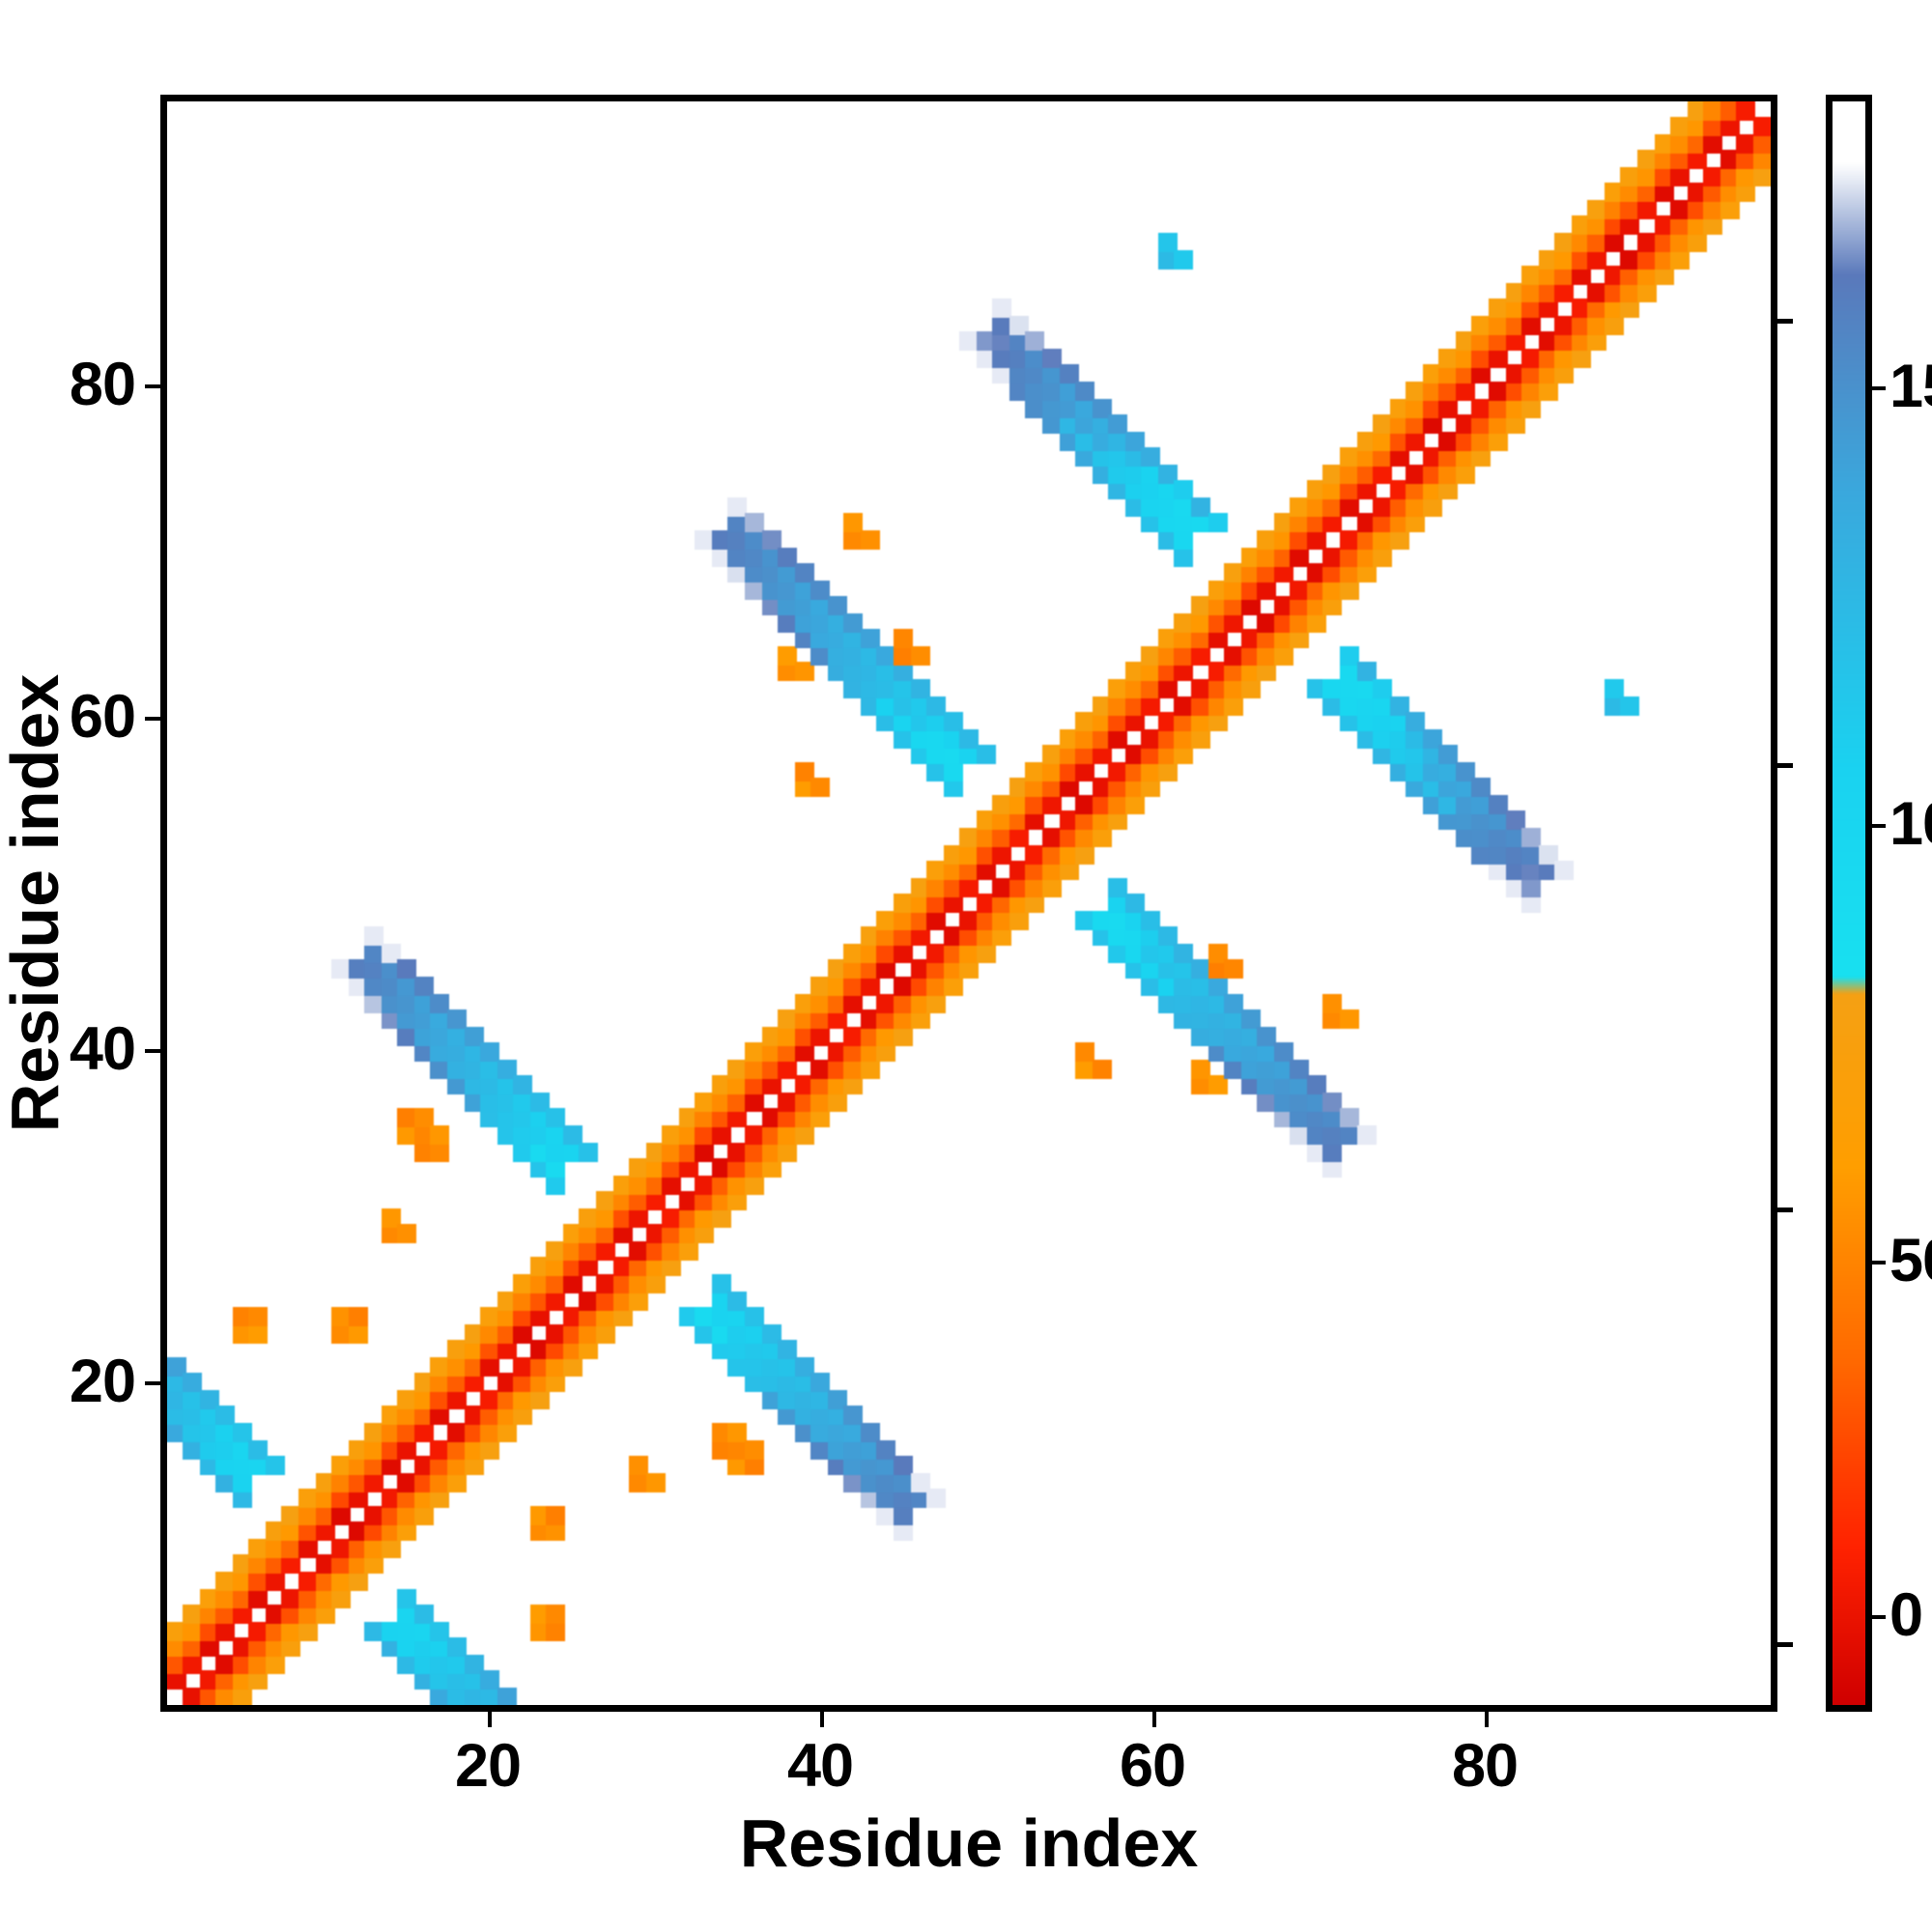 This screenshot has width=1932, height=1932. I want to click on colorbar-tick-label-50: 50, so click(1910, 1260).